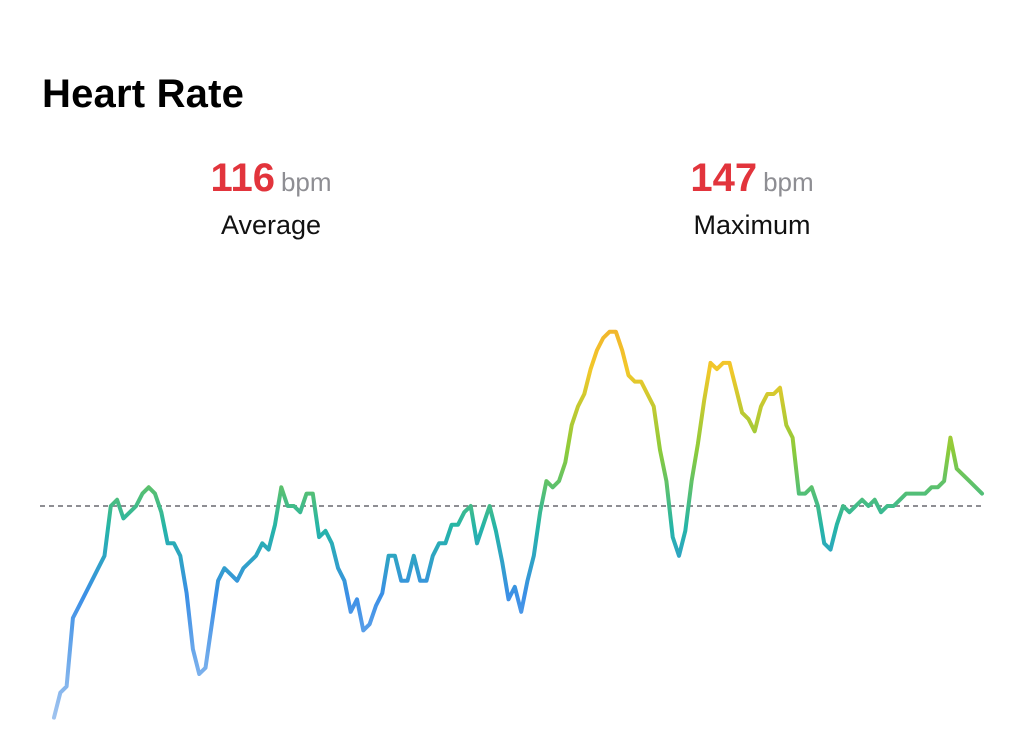 This screenshot has height=730, width=1024. I want to click on maximum-label: Maximum, so click(752, 225).